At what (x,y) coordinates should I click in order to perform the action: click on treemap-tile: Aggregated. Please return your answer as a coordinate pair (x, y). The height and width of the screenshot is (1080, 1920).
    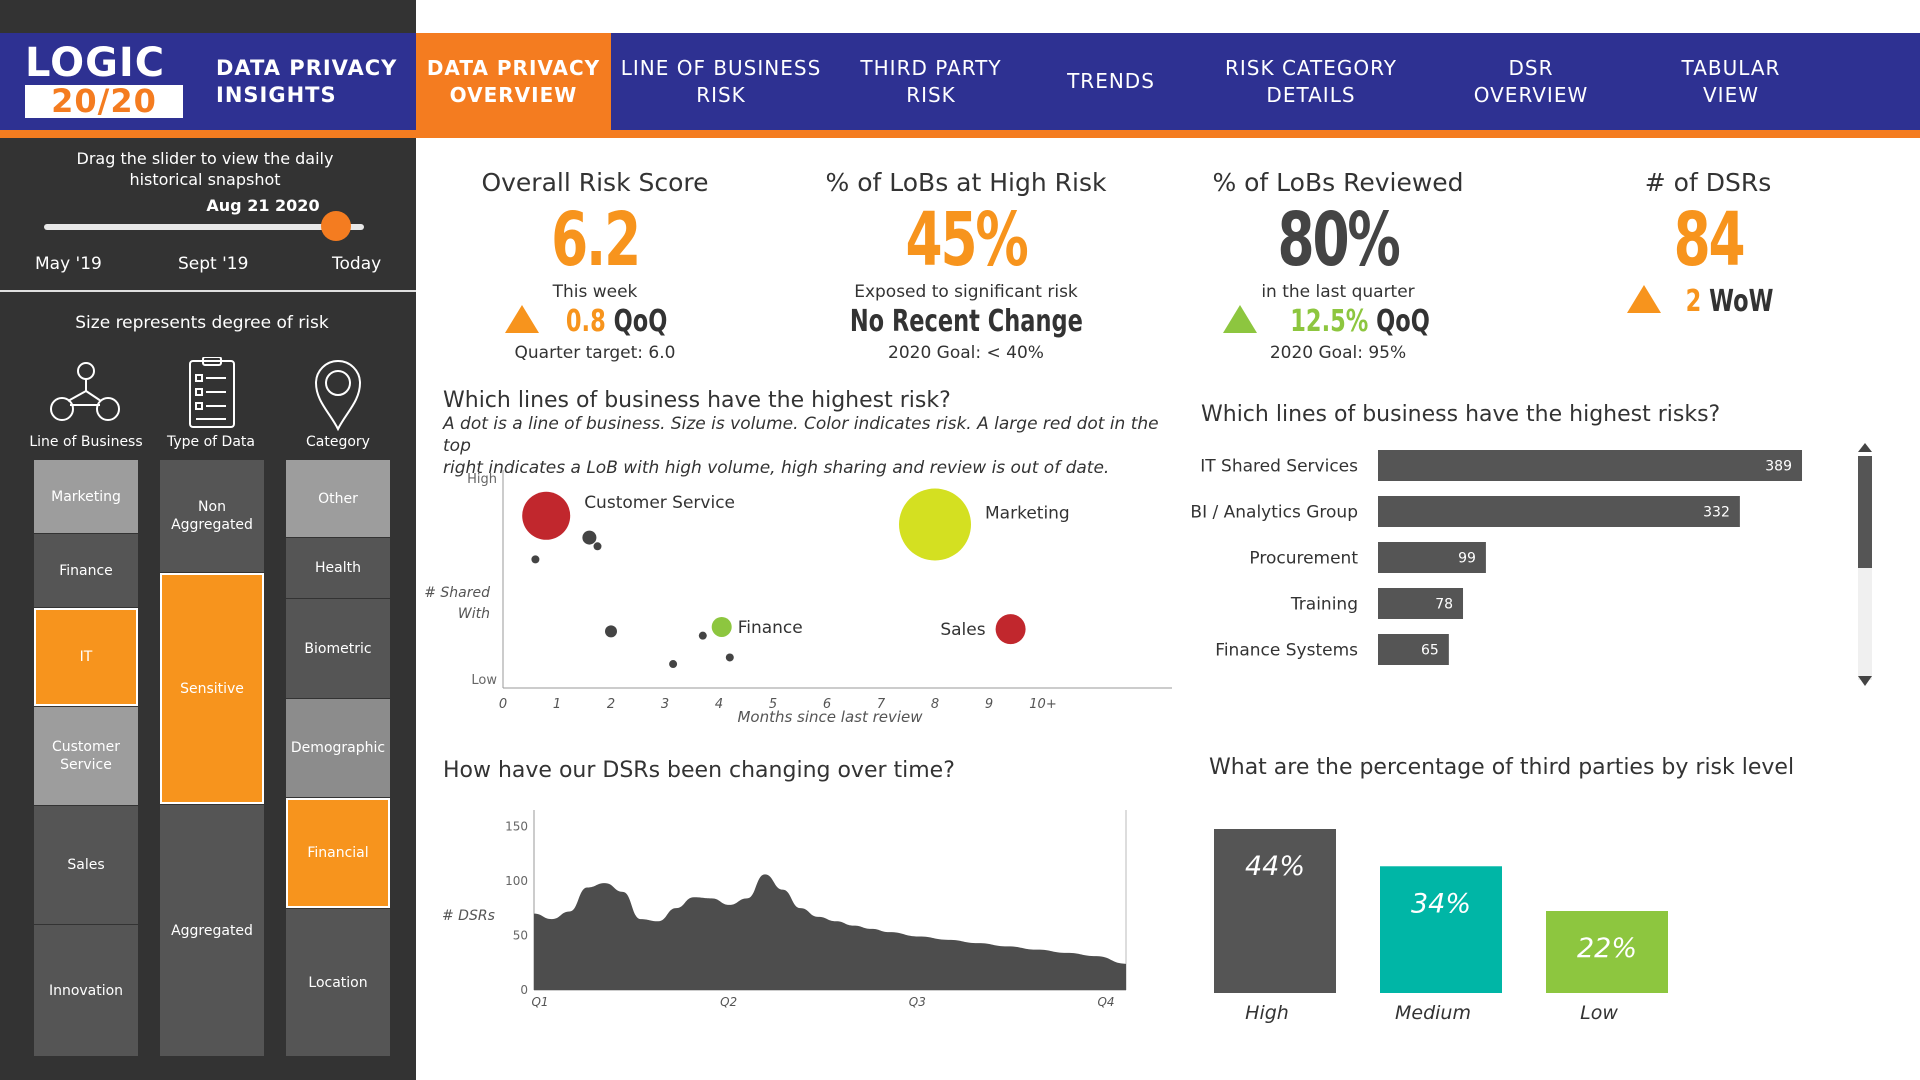
    Looking at the image, I should click on (212, 930).